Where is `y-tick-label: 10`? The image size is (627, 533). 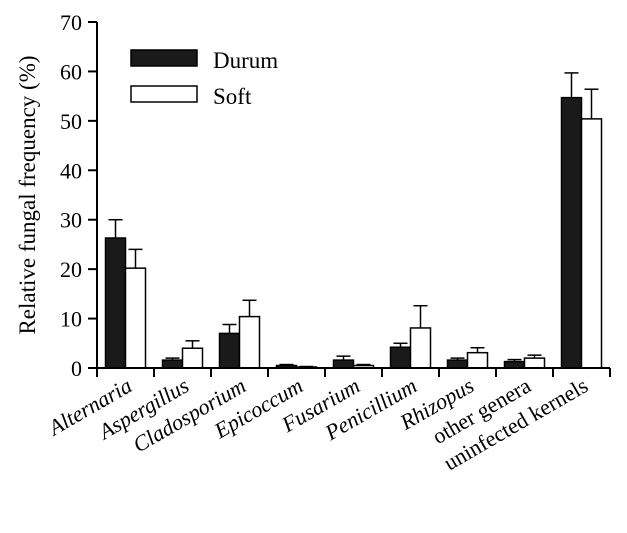 y-tick-label: 10 is located at coordinates (71, 319).